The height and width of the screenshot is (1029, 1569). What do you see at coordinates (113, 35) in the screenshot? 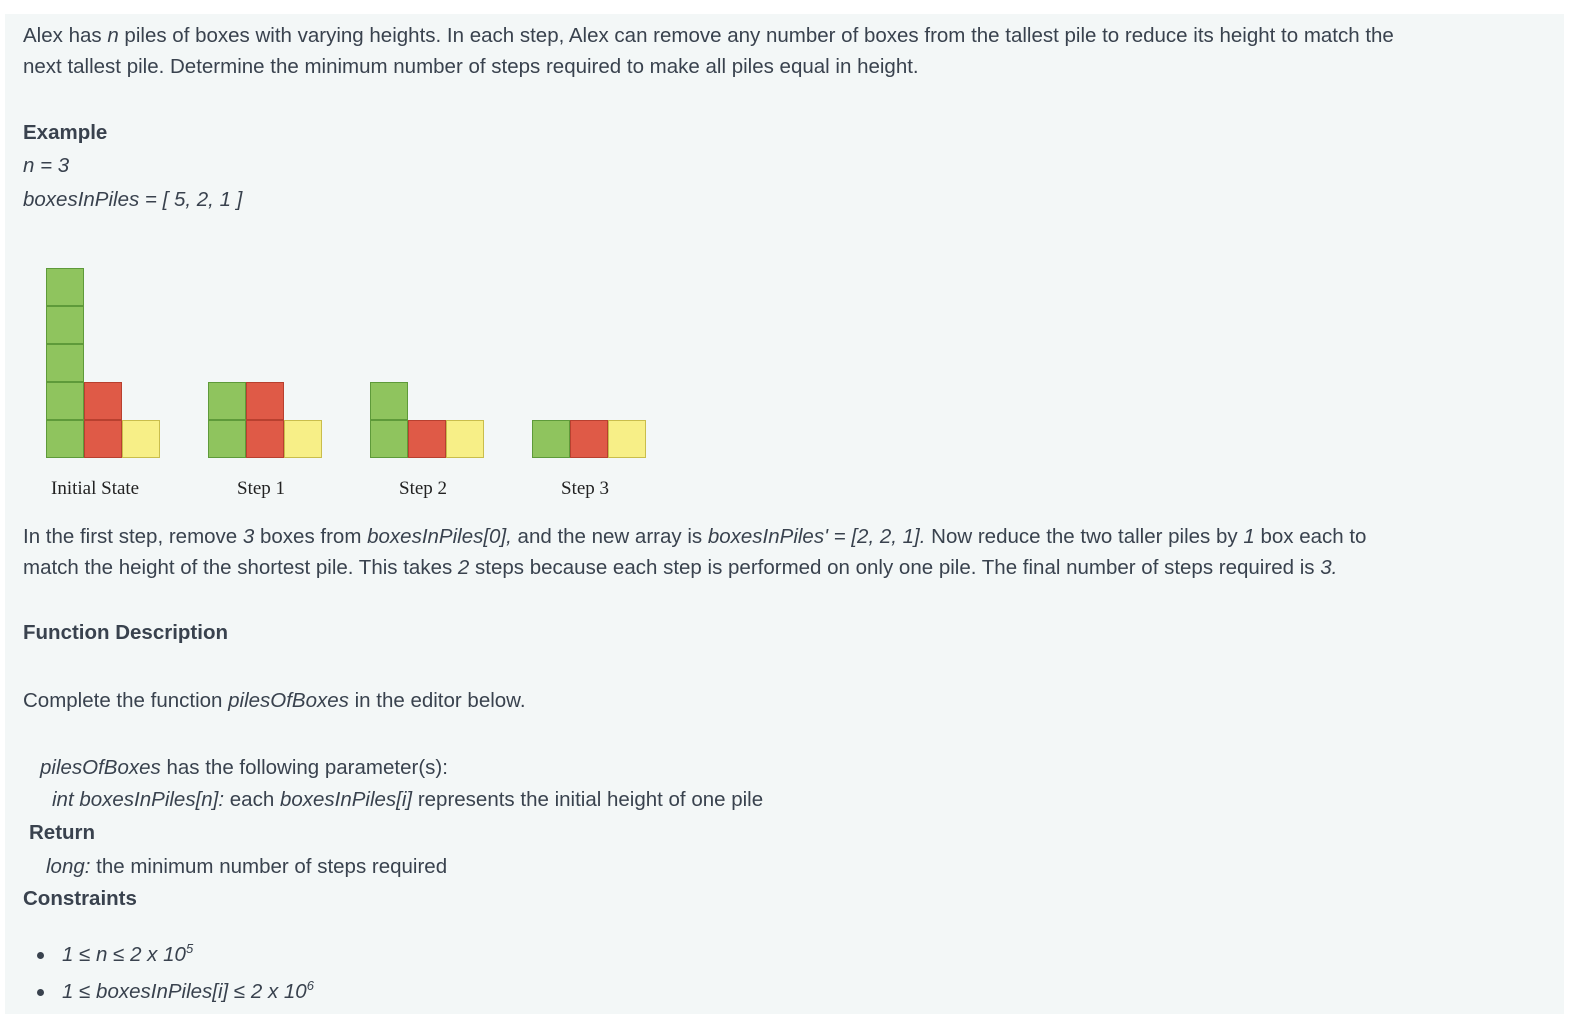
I see `intro-n: n` at bounding box center [113, 35].